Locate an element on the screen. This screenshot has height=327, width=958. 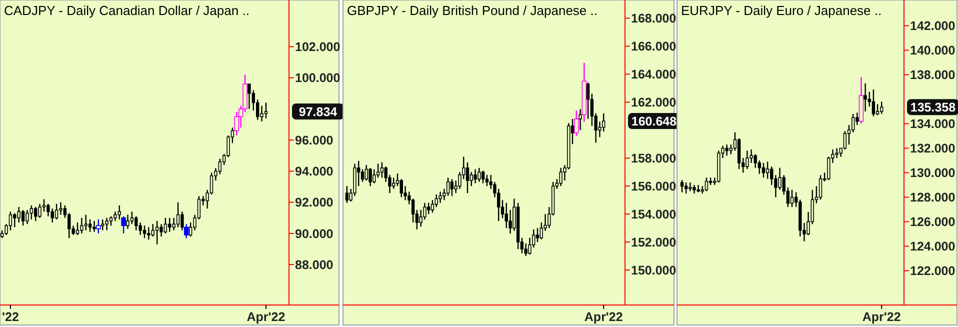
y-tick-label: 166.000 is located at coordinates (653, 47).